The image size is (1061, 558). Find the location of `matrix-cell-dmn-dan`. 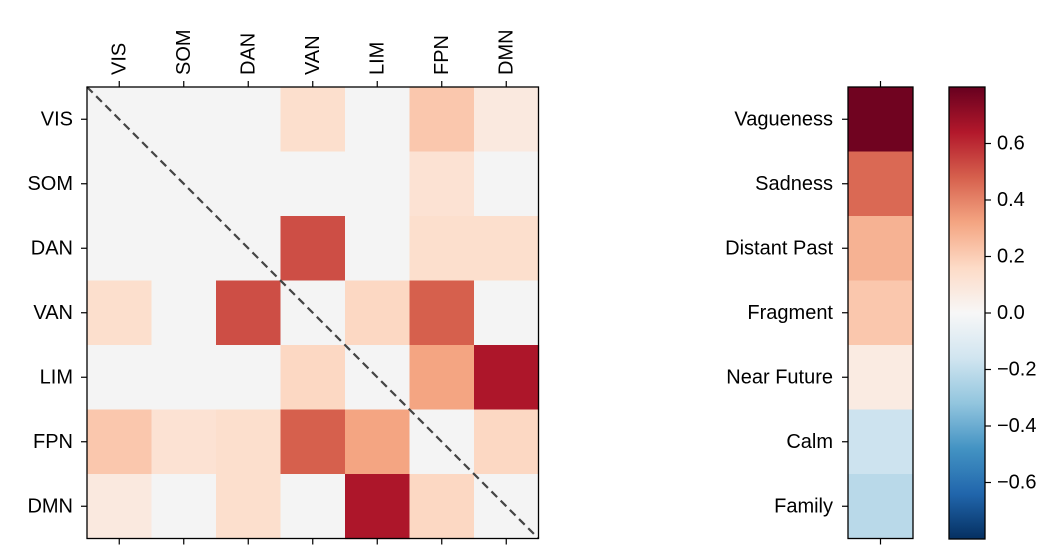

matrix-cell-dmn-dan is located at coordinates (249, 507).